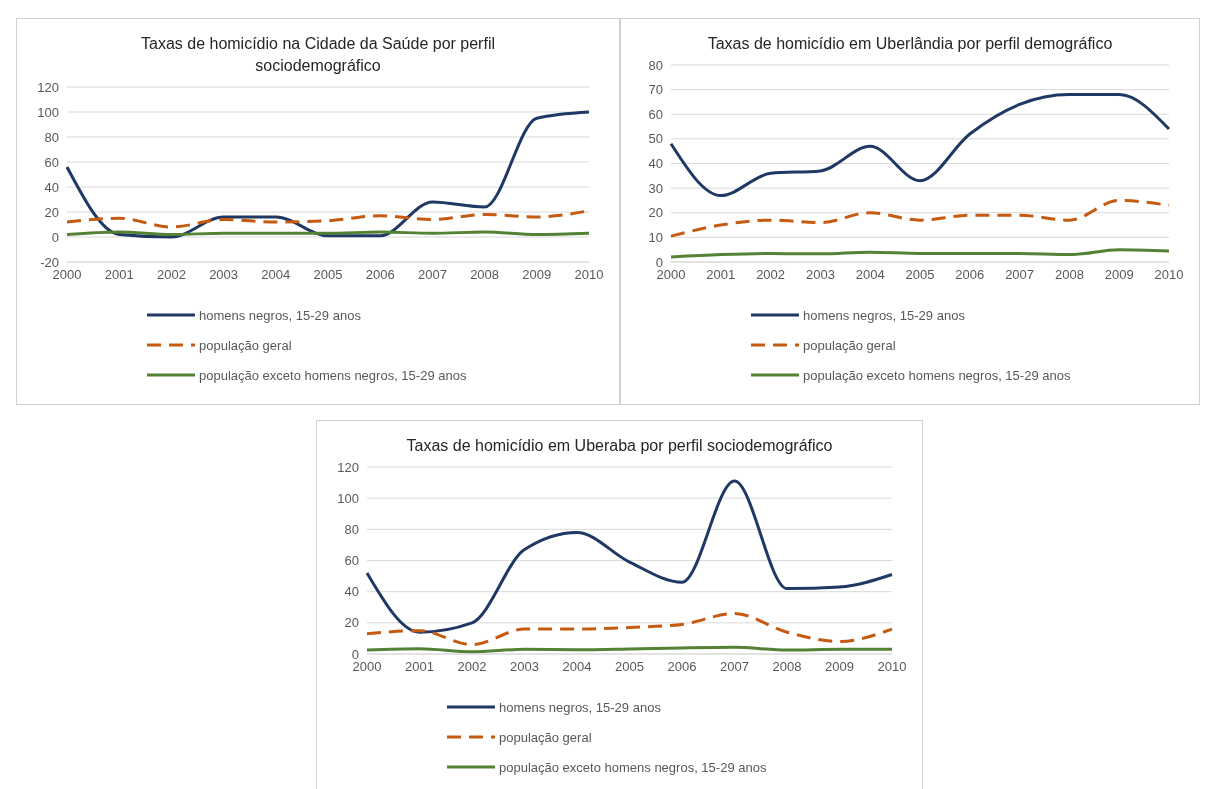 The image size is (1205, 789). I want to click on chart-title: Taxas de homicídio em Uberlândia por perfil demográfico, so click(910, 44).